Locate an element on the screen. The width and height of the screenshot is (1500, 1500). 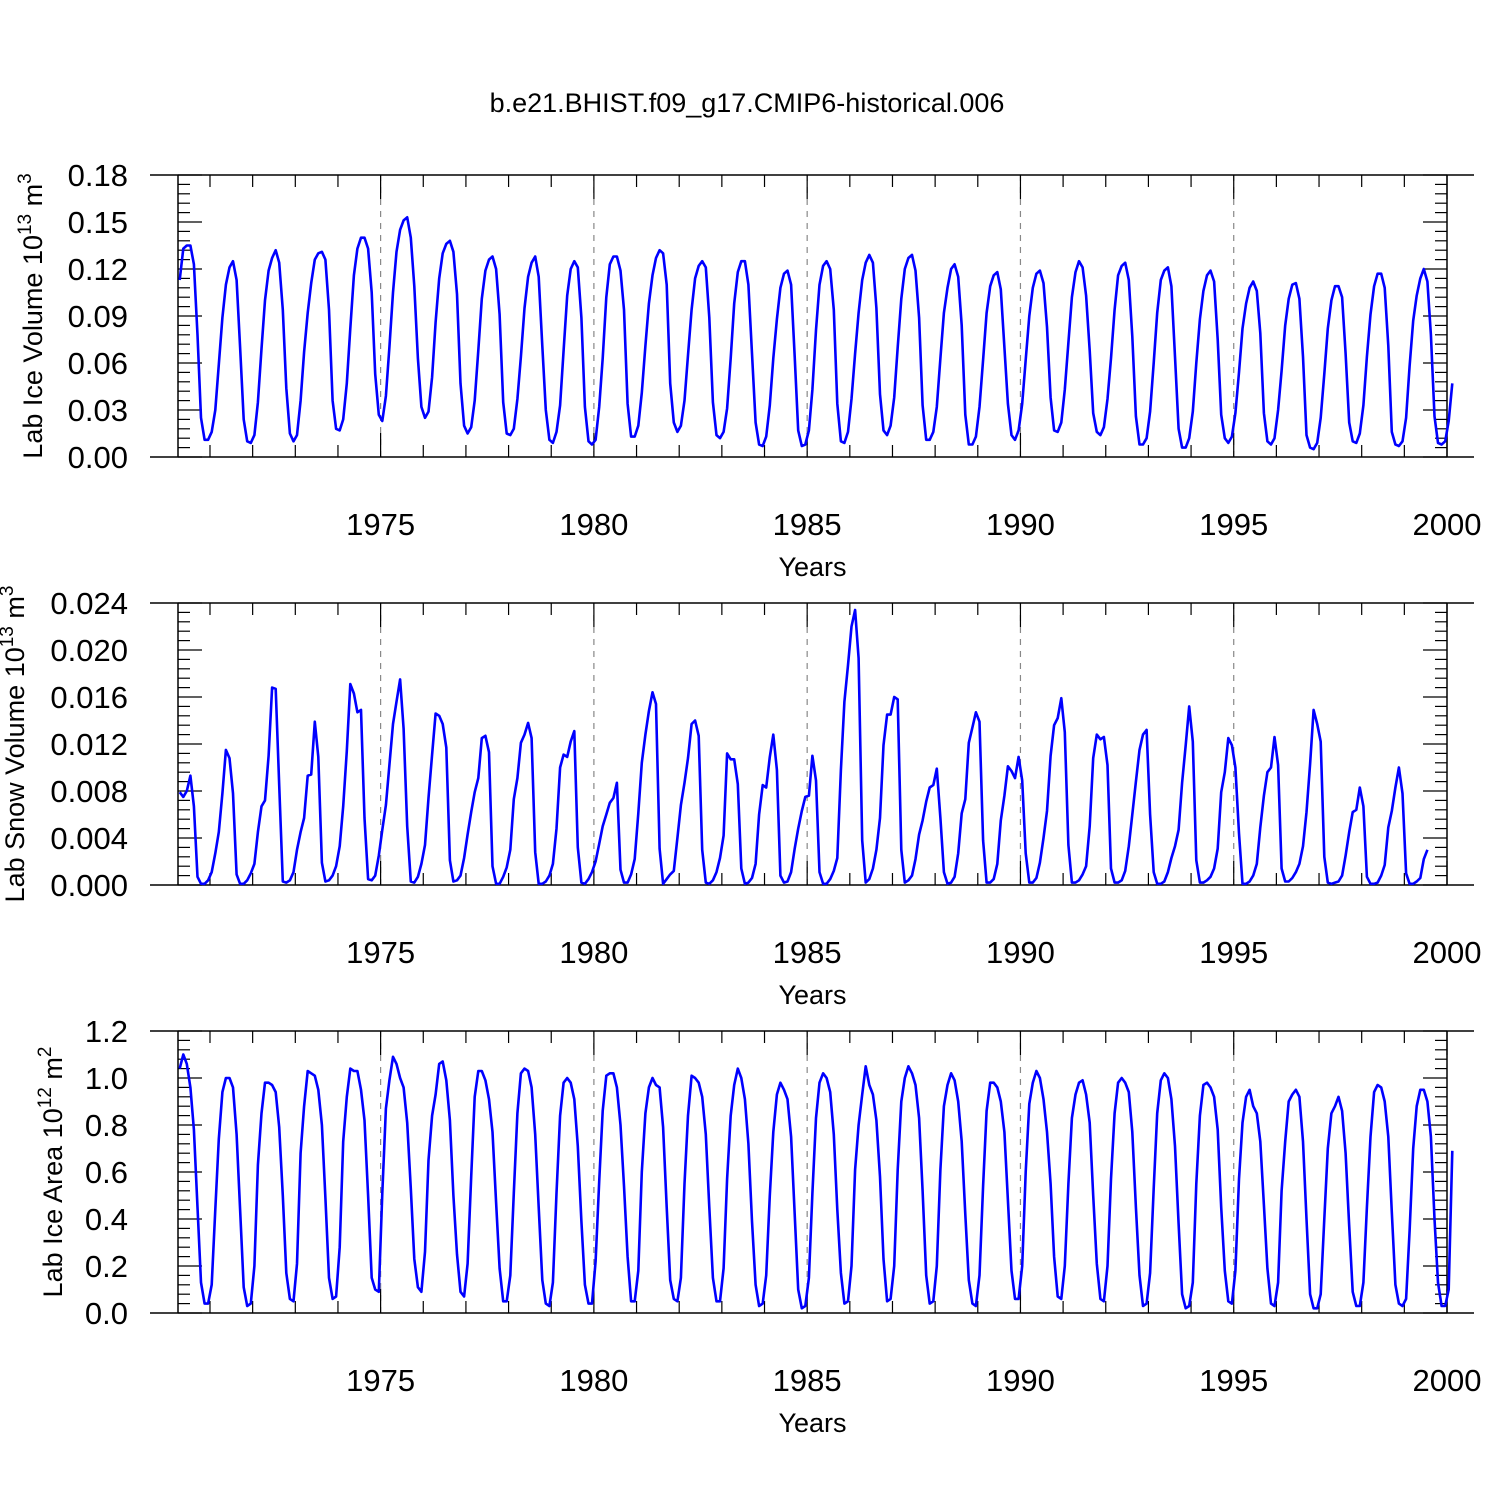
ytick-label: 1.0 is located at coordinates (106, 1078).